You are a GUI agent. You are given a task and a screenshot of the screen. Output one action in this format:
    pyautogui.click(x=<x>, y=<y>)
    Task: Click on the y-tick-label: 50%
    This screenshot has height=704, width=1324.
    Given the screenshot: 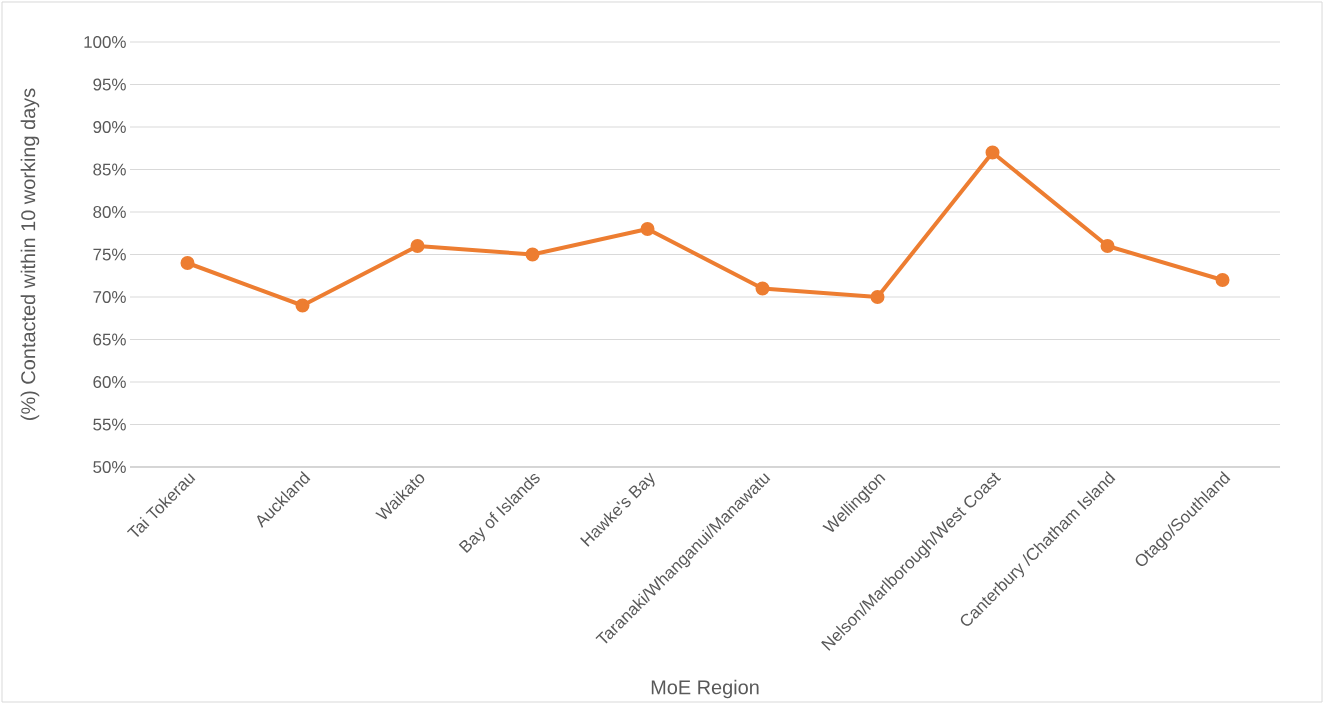 What is the action you would take?
    pyautogui.click(x=109, y=467)
    